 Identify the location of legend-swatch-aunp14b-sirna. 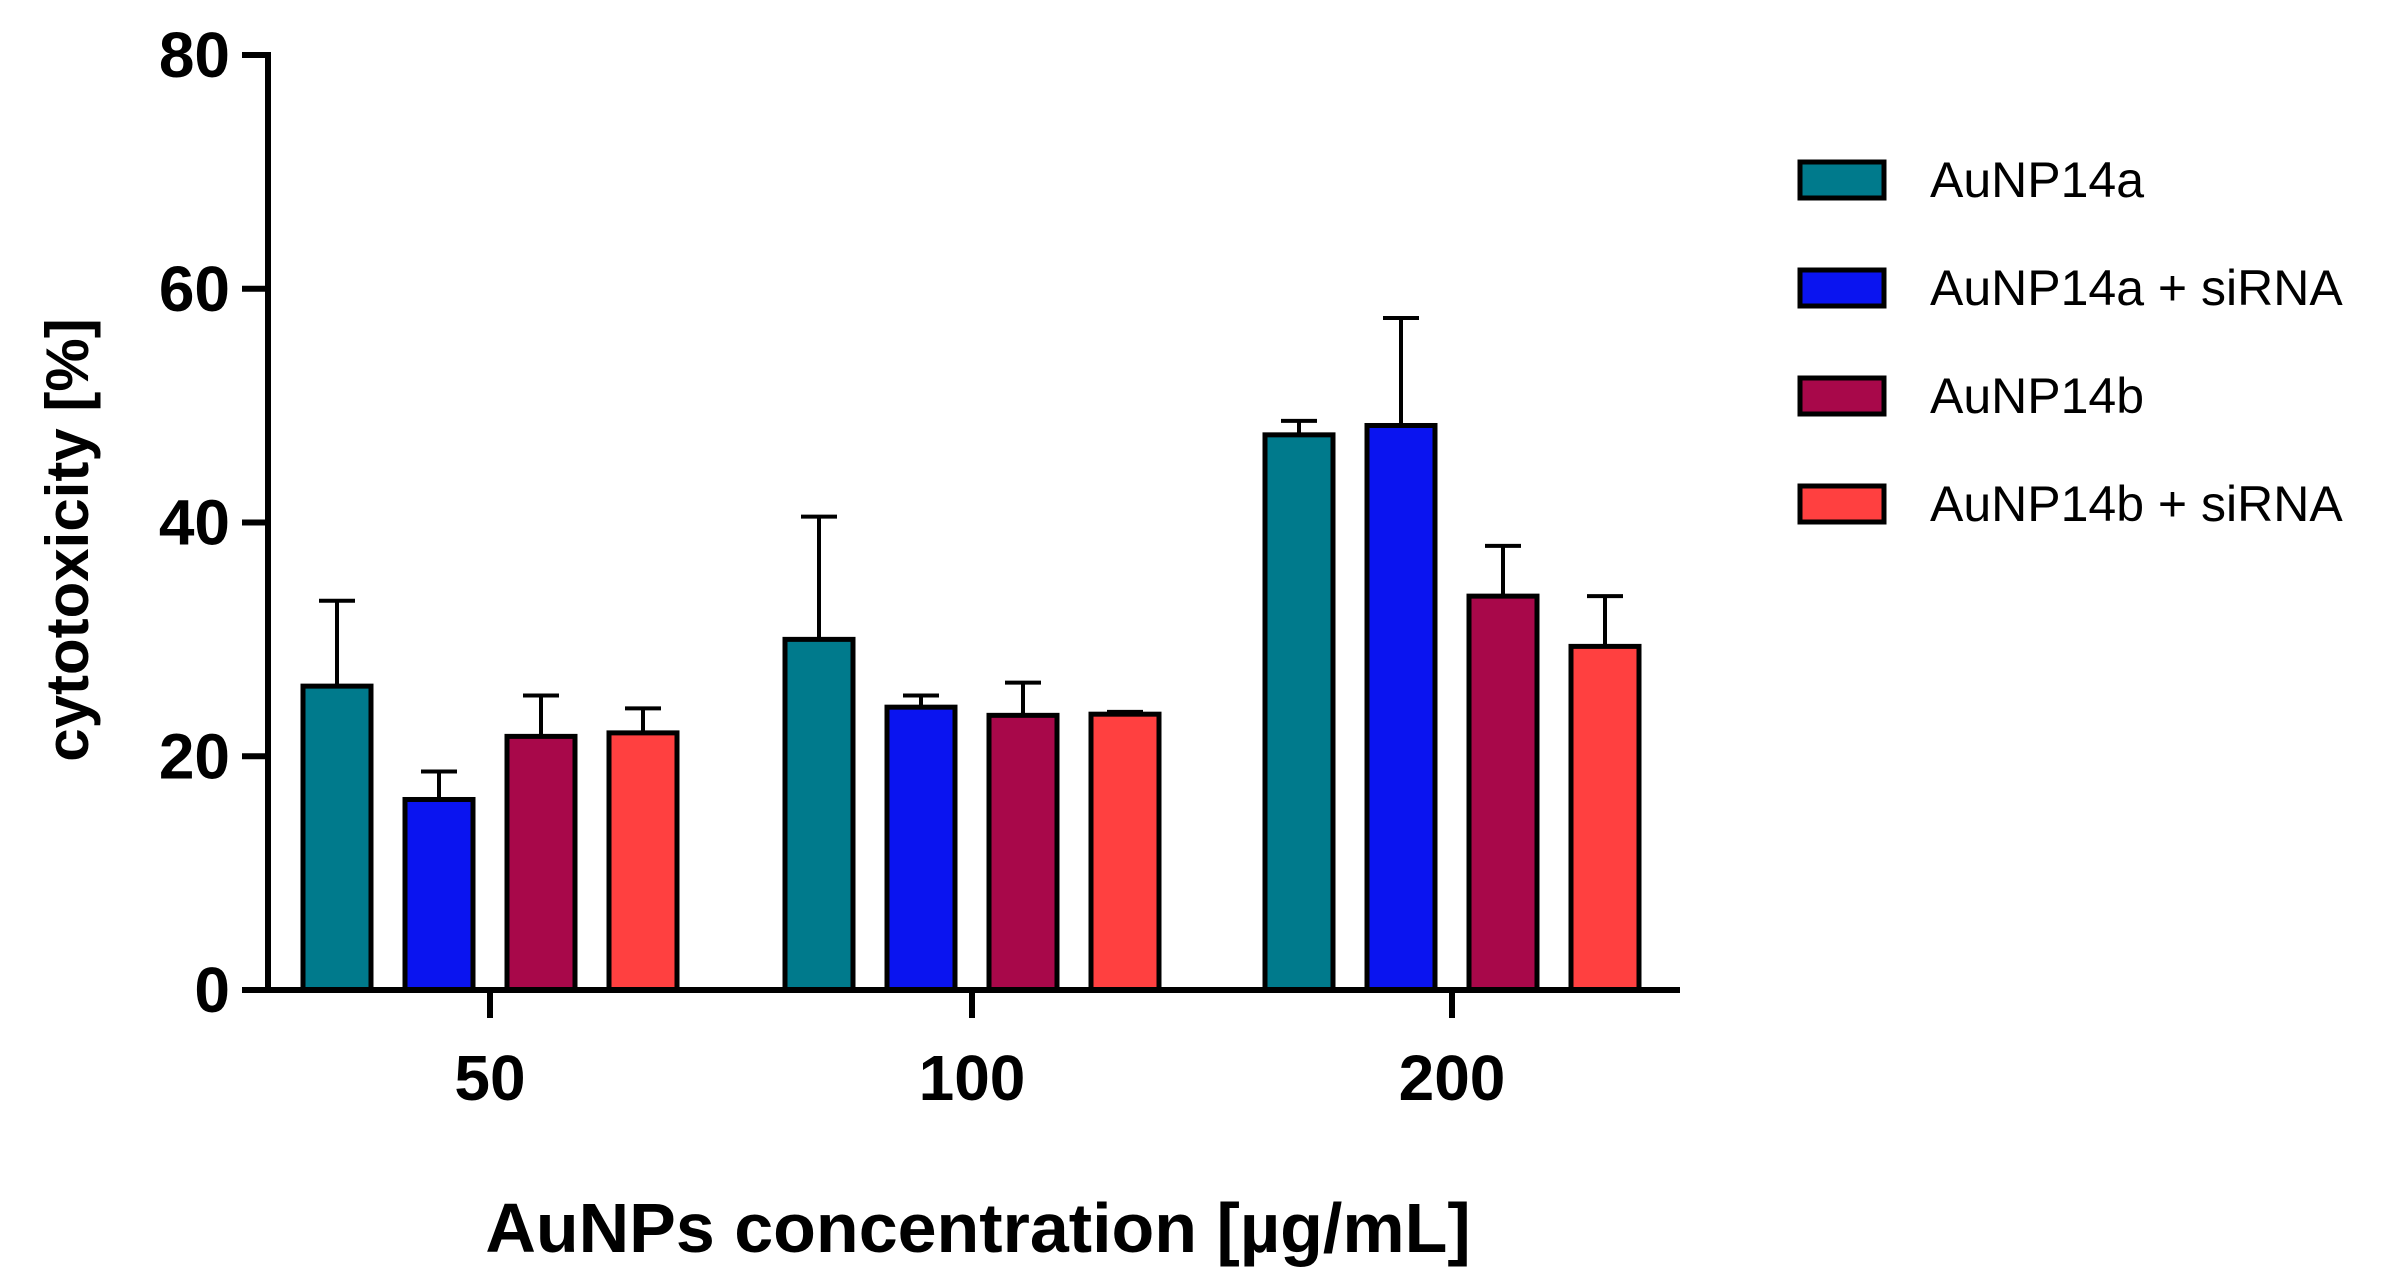
(1842, 504).